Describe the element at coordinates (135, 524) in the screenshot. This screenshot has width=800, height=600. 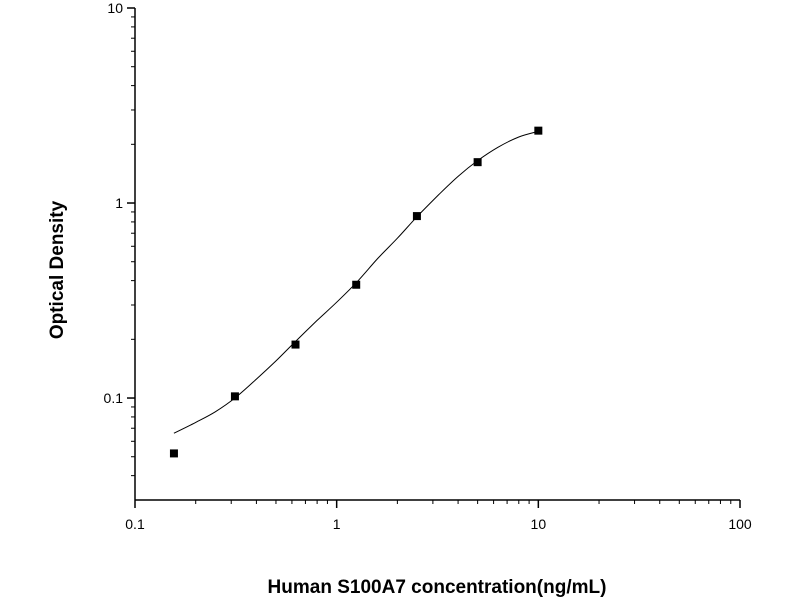
I see `x-tick-label: 0.1` at that location.